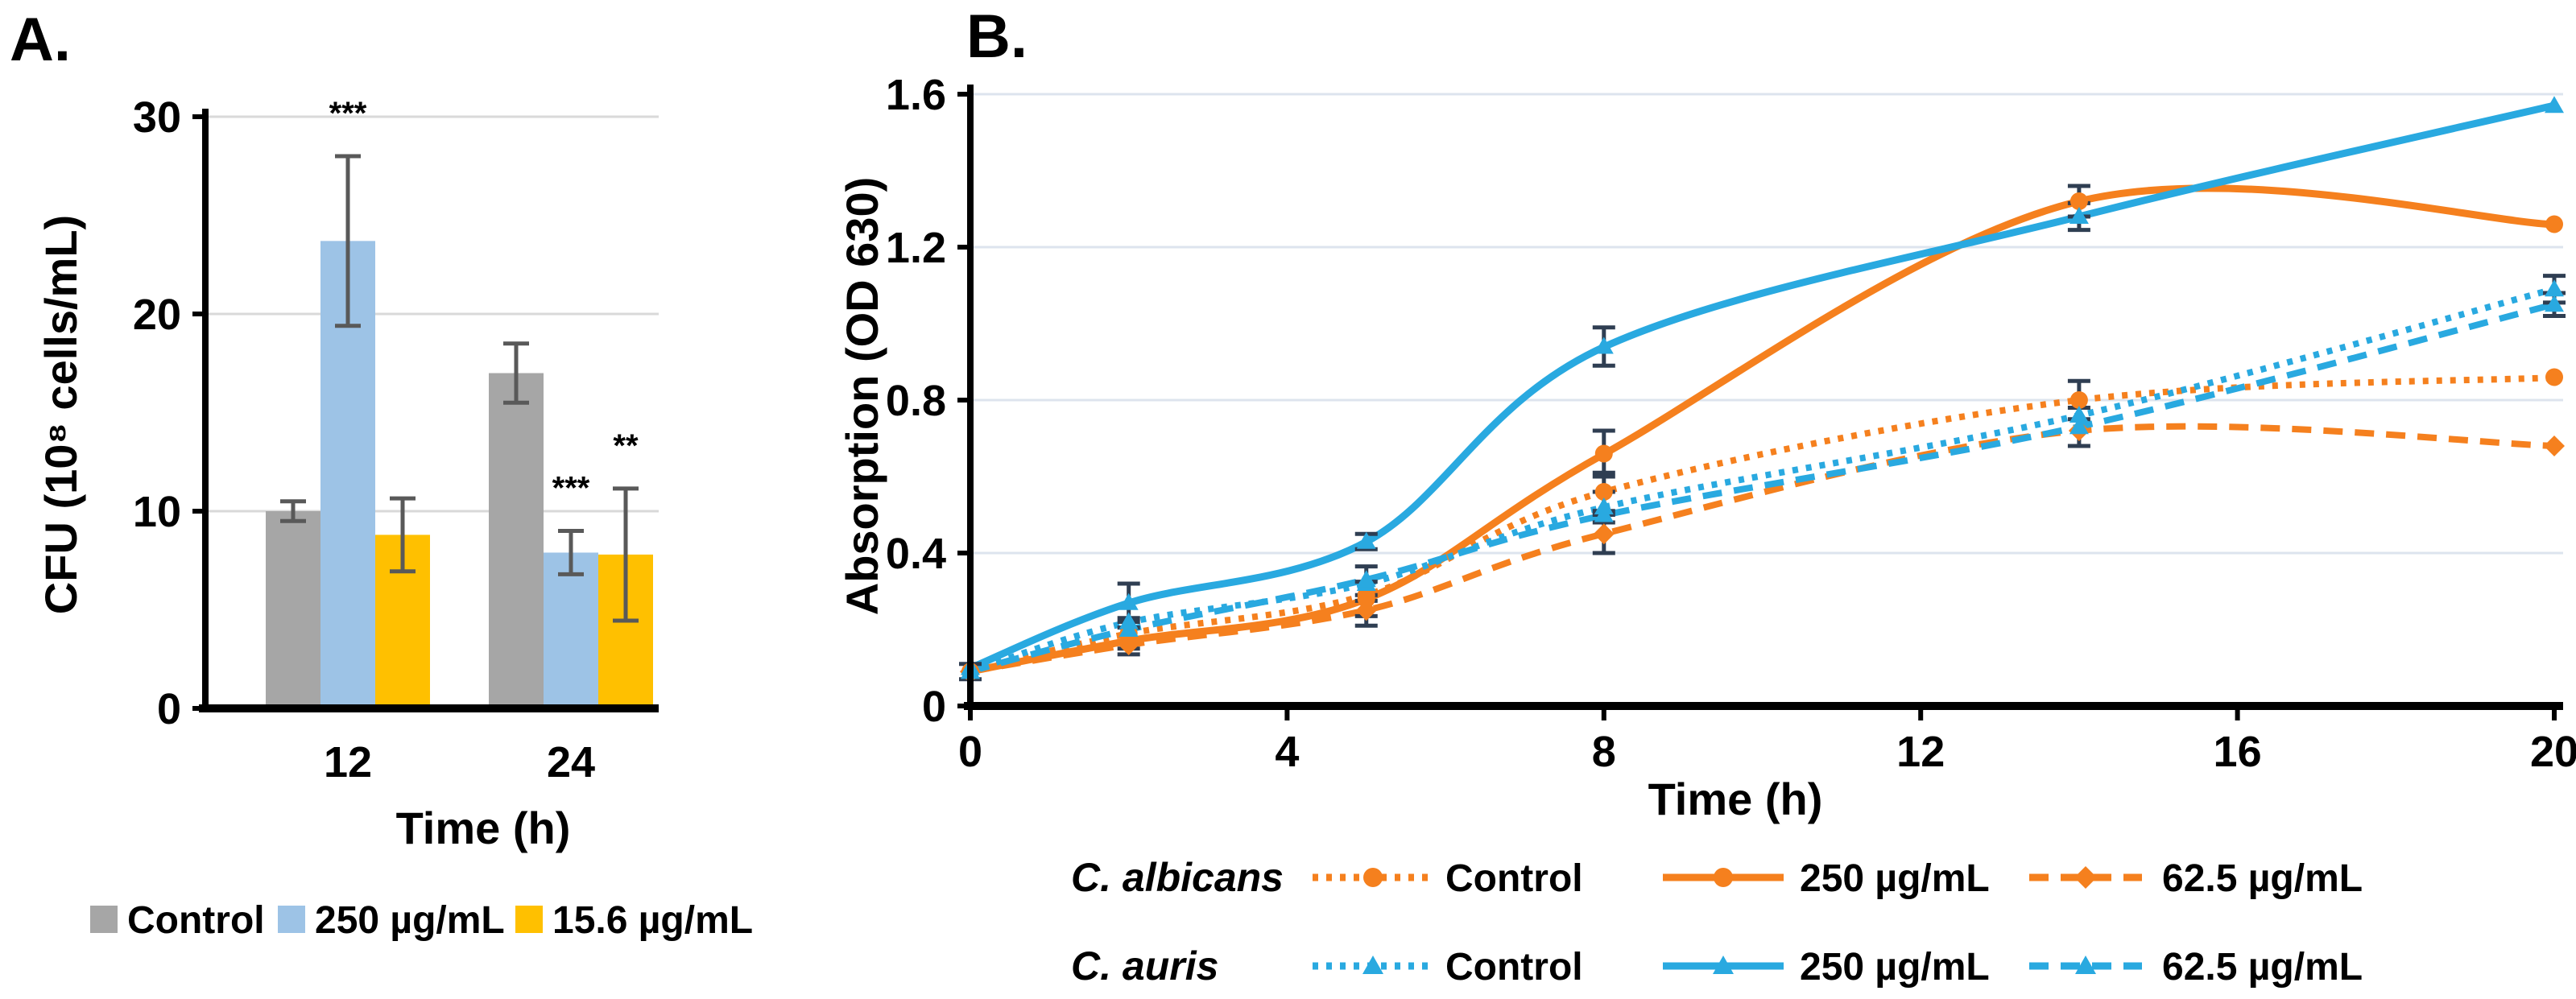  I want to click on panel-a-bars, so click(459, 475).